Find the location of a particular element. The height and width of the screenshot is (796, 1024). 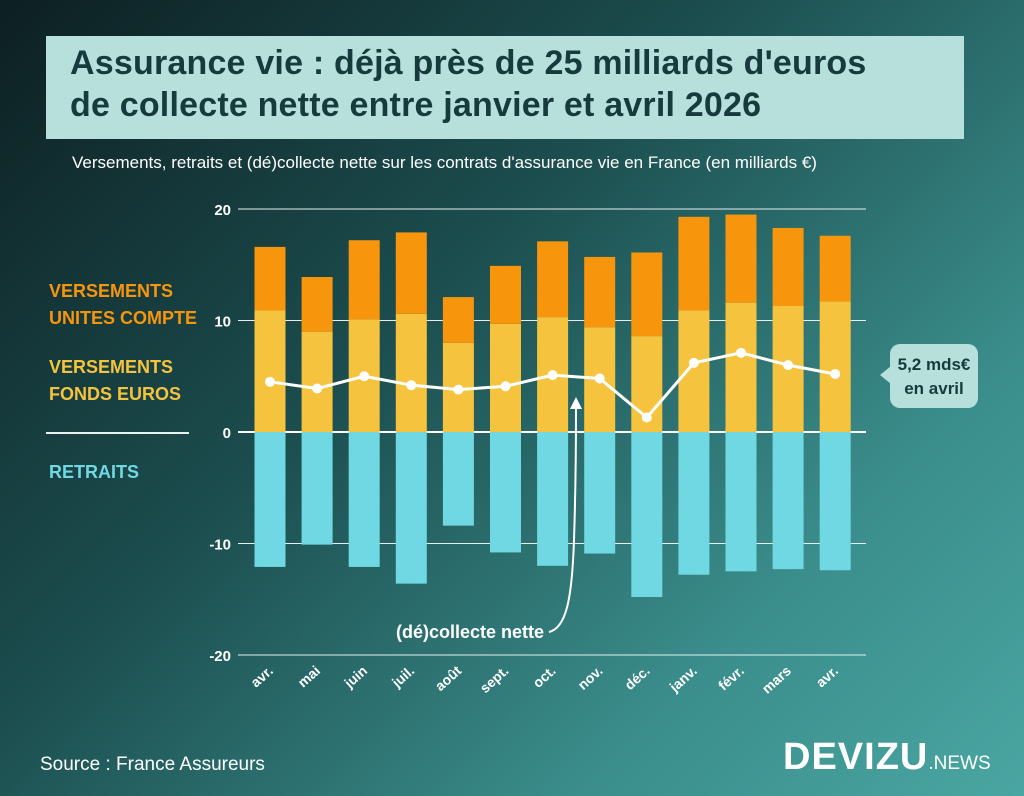

x-tick-label: févr. is located at coordinates (731, 677).